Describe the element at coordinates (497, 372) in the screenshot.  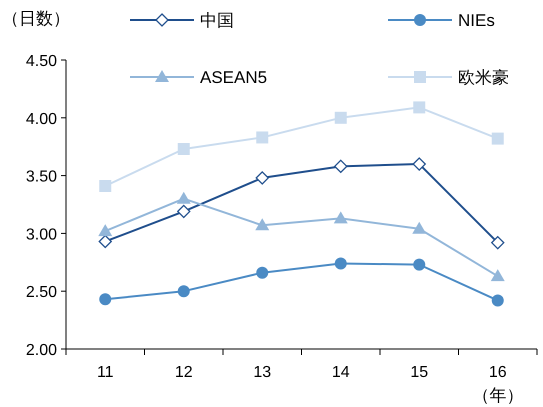
I see `xtick: 16` at that location.